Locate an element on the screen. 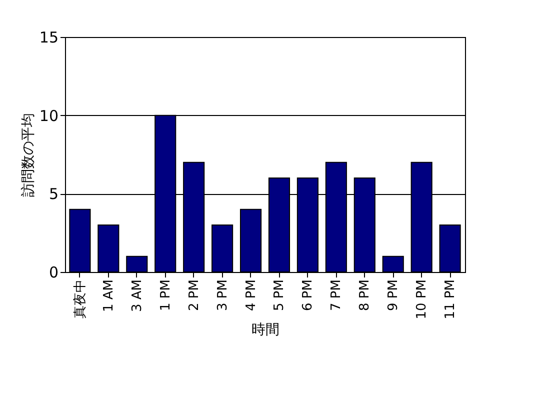 This screenshot has height=398, width=548. x-tick-label: 8 PM is located at coordinates (365, 295).